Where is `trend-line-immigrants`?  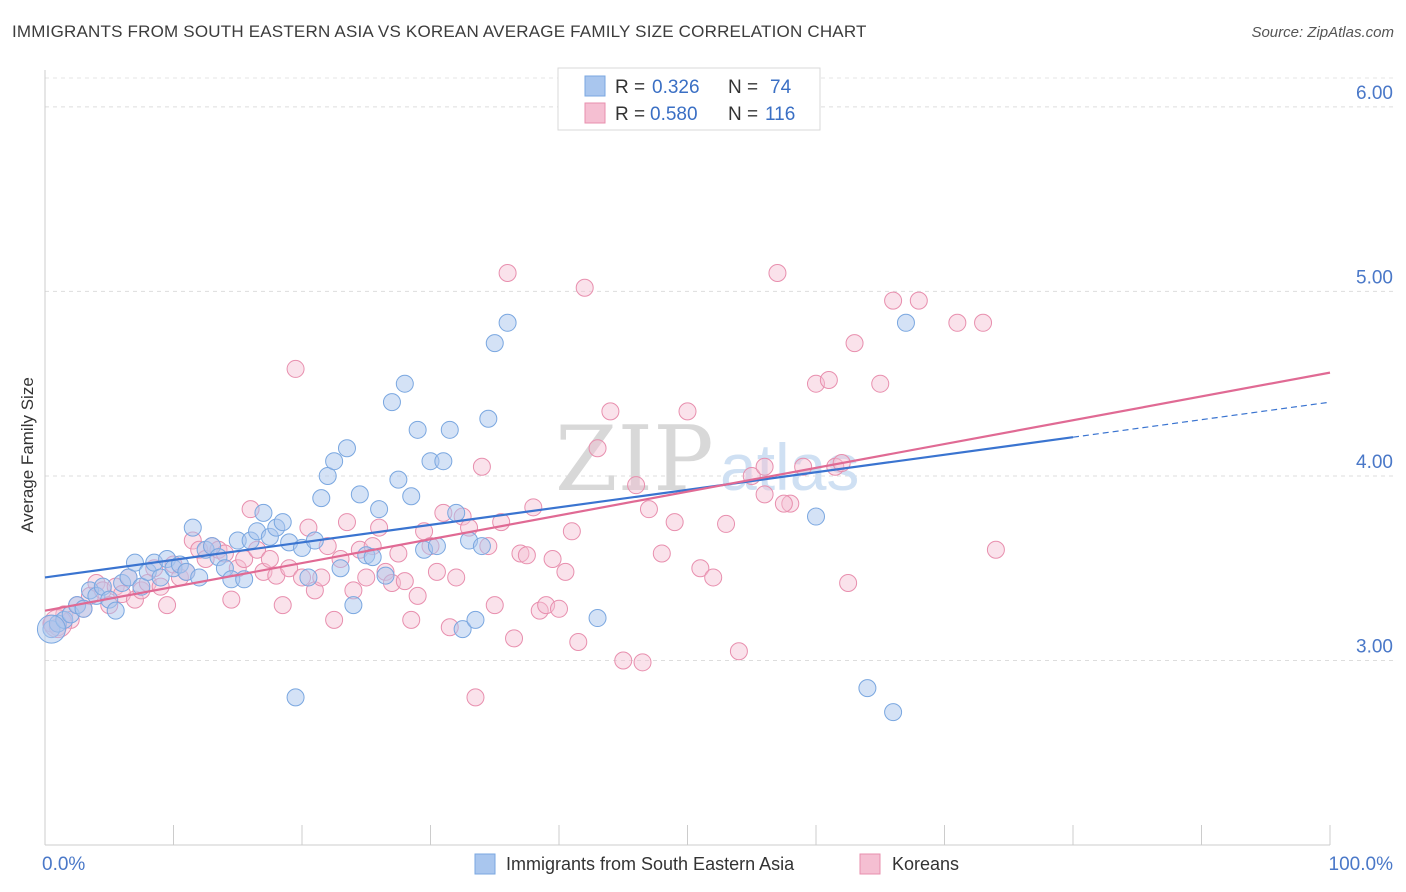 trend-line-immigrants is located at coordinates (559, 507).